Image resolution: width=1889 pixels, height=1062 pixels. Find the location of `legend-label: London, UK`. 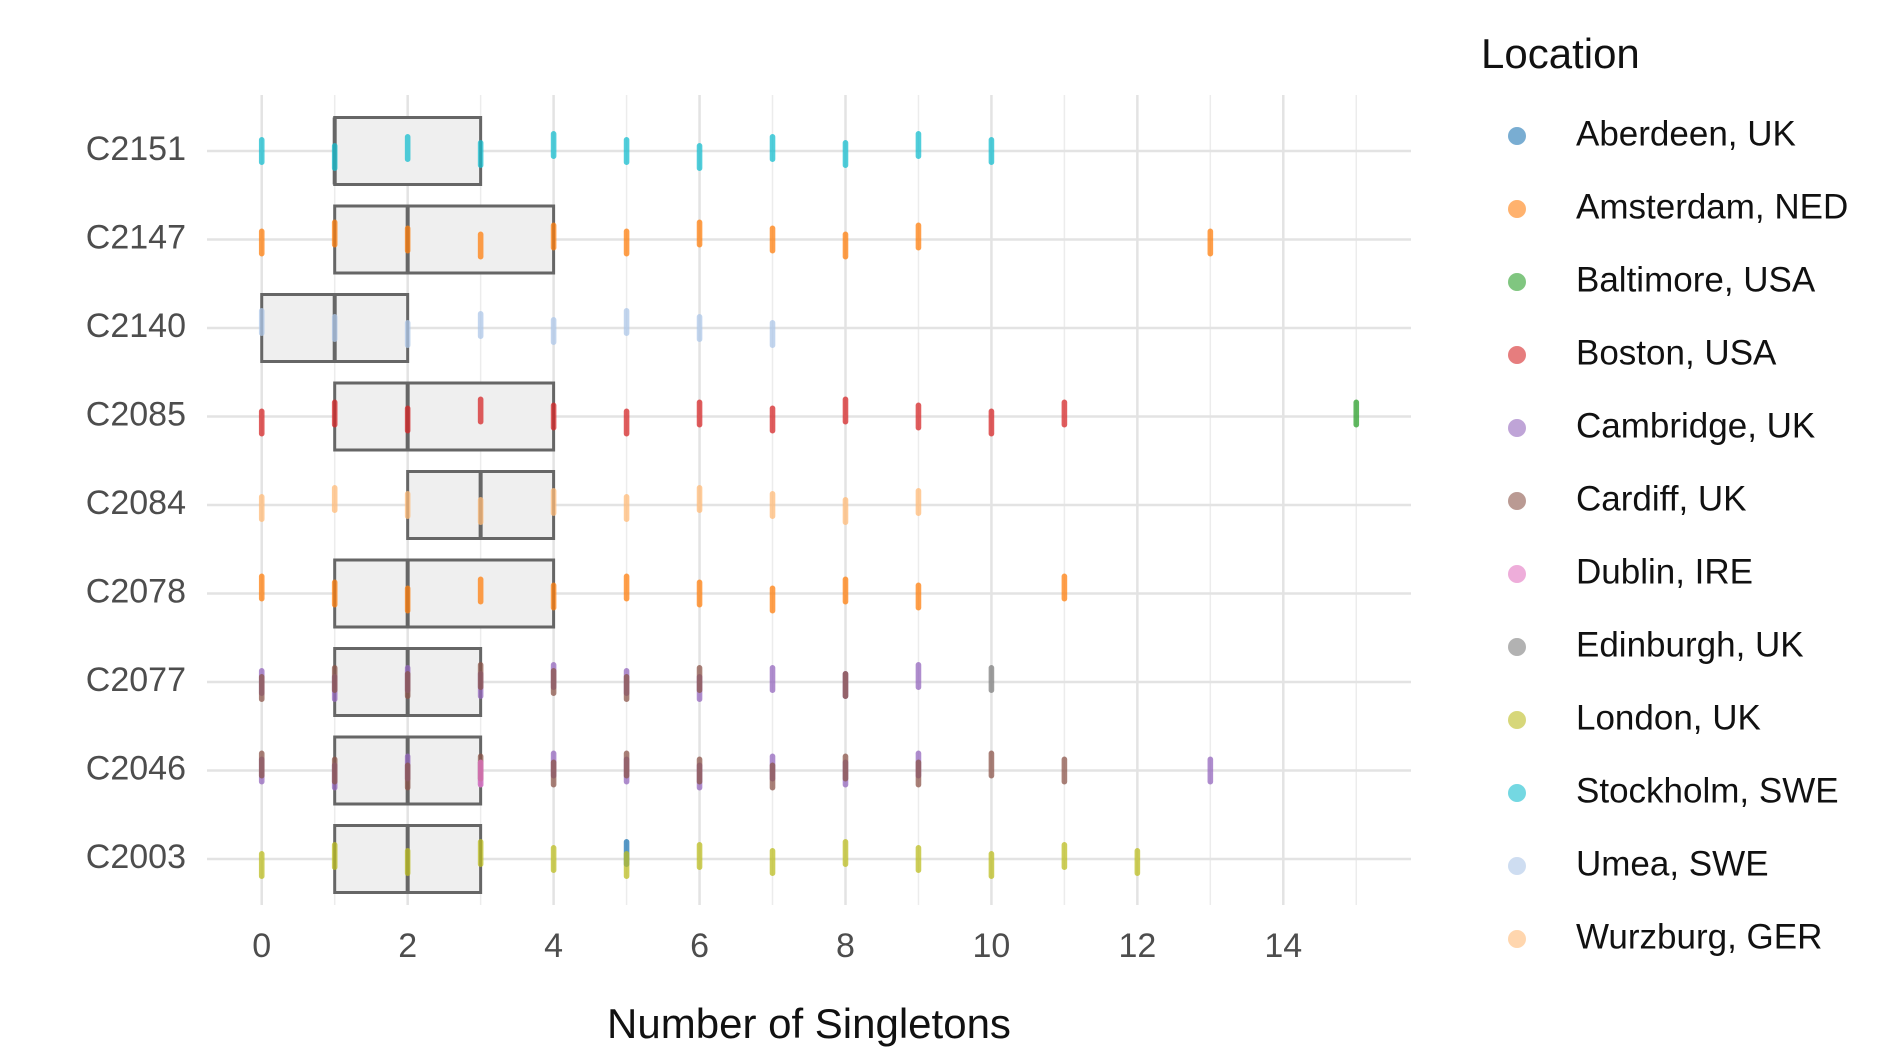

legend-label: London, UK is located at coordinates (1668, 717).